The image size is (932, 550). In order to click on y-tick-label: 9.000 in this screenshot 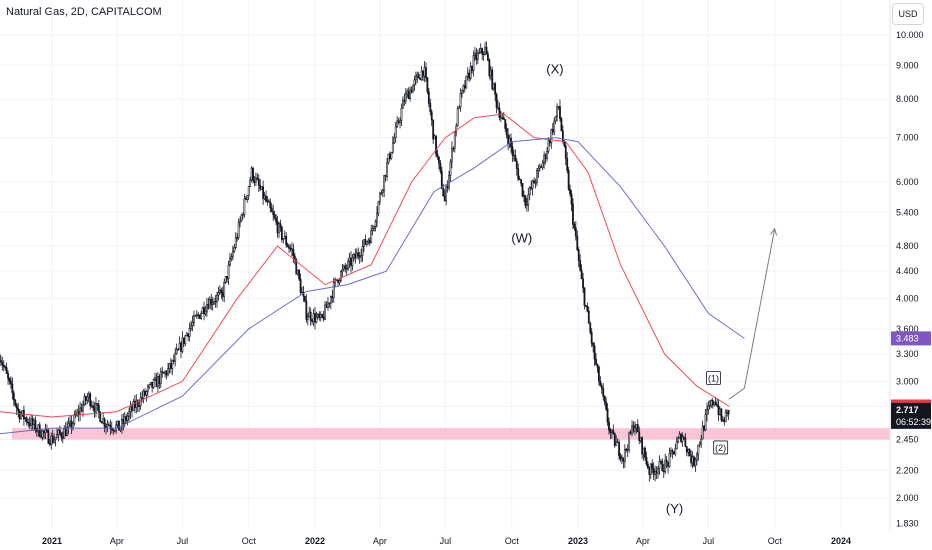, I will do `click(907, 65)`.